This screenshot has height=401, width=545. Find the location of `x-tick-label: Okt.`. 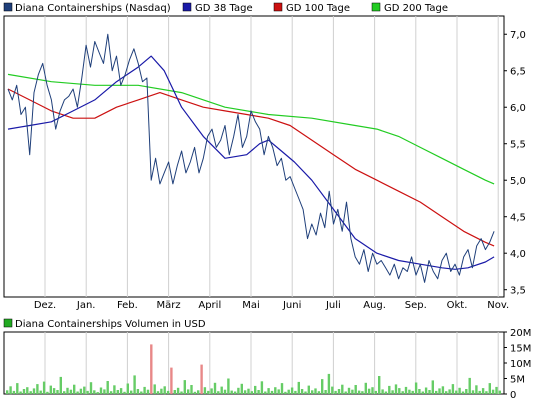

x-tick-label: Okt. is located at coordinates (457, 305).